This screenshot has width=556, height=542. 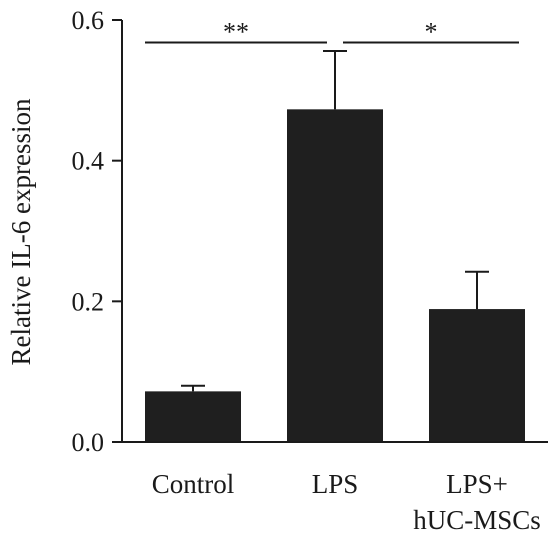 What do you see at coordinates (88, 20) in the screenshot?
I see `y-tick-label: 0.6` at bounding box center [88, 20].